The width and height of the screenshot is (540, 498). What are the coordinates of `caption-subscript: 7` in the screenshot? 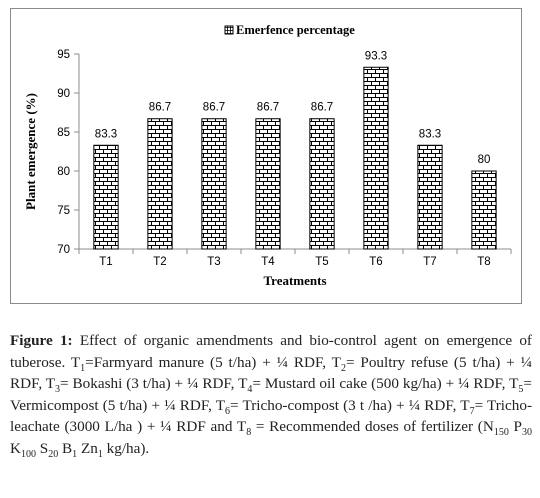 It's located at (472, 411).